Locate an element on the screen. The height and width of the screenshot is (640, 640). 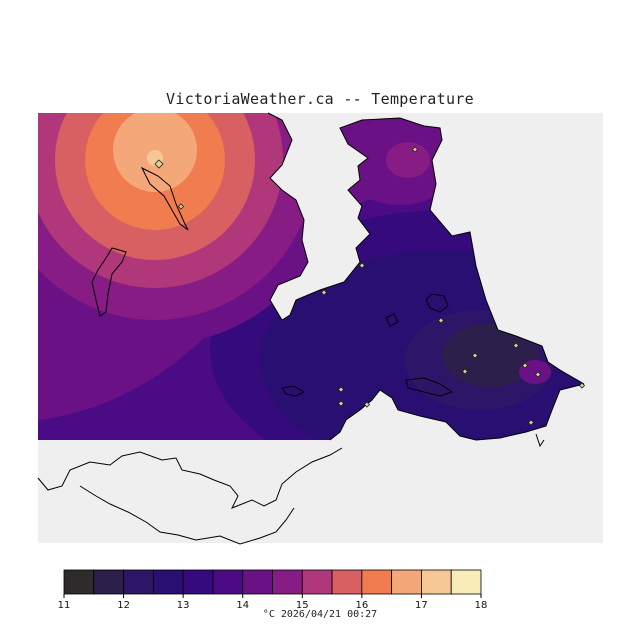
island-coast is located at coordinates (457, 412).